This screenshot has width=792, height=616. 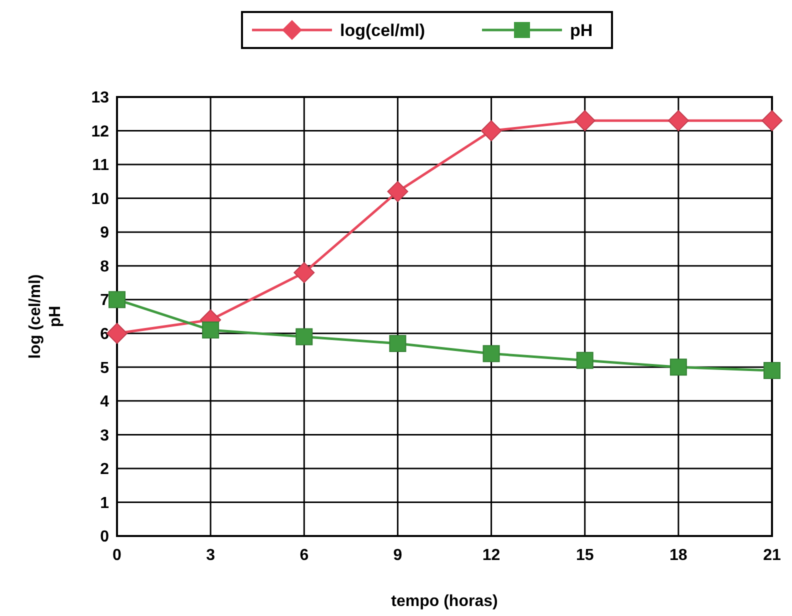 I want to click on y-tick-label: 5, so click(x=105, y=368).